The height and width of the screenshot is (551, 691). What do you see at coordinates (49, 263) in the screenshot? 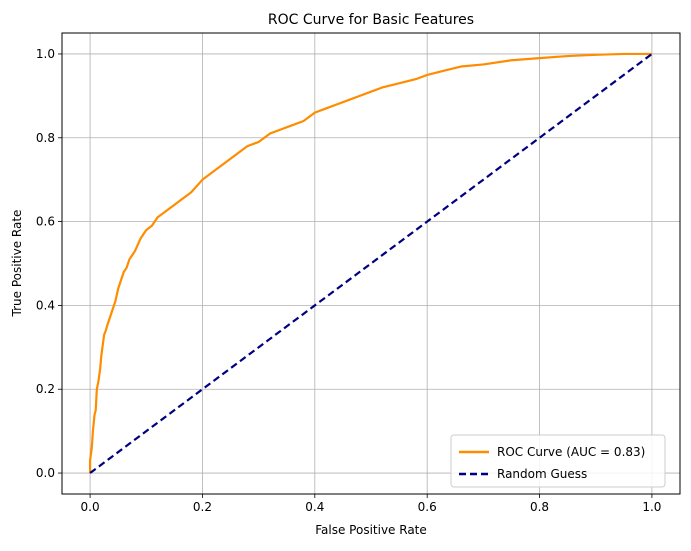
I see `y-axis-ticks: 0.0 0.2 0.4 0.6 0.8 1.0` at bounding box center [49, 263].